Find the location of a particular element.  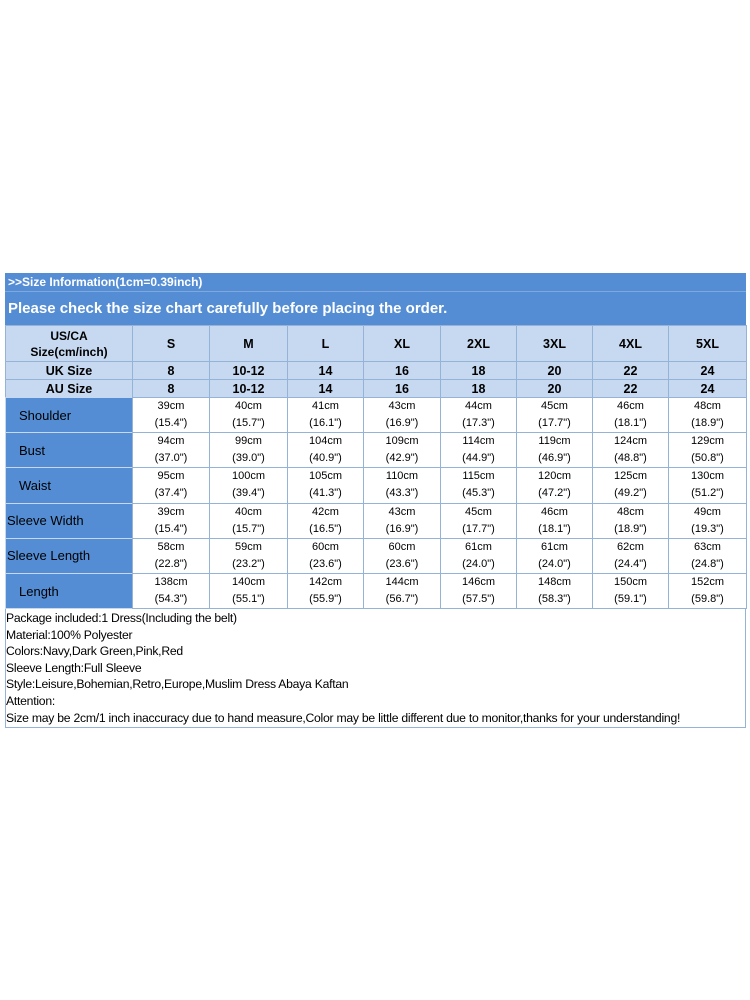

inch-value: (15.7") is located at coordinates (248, 528).